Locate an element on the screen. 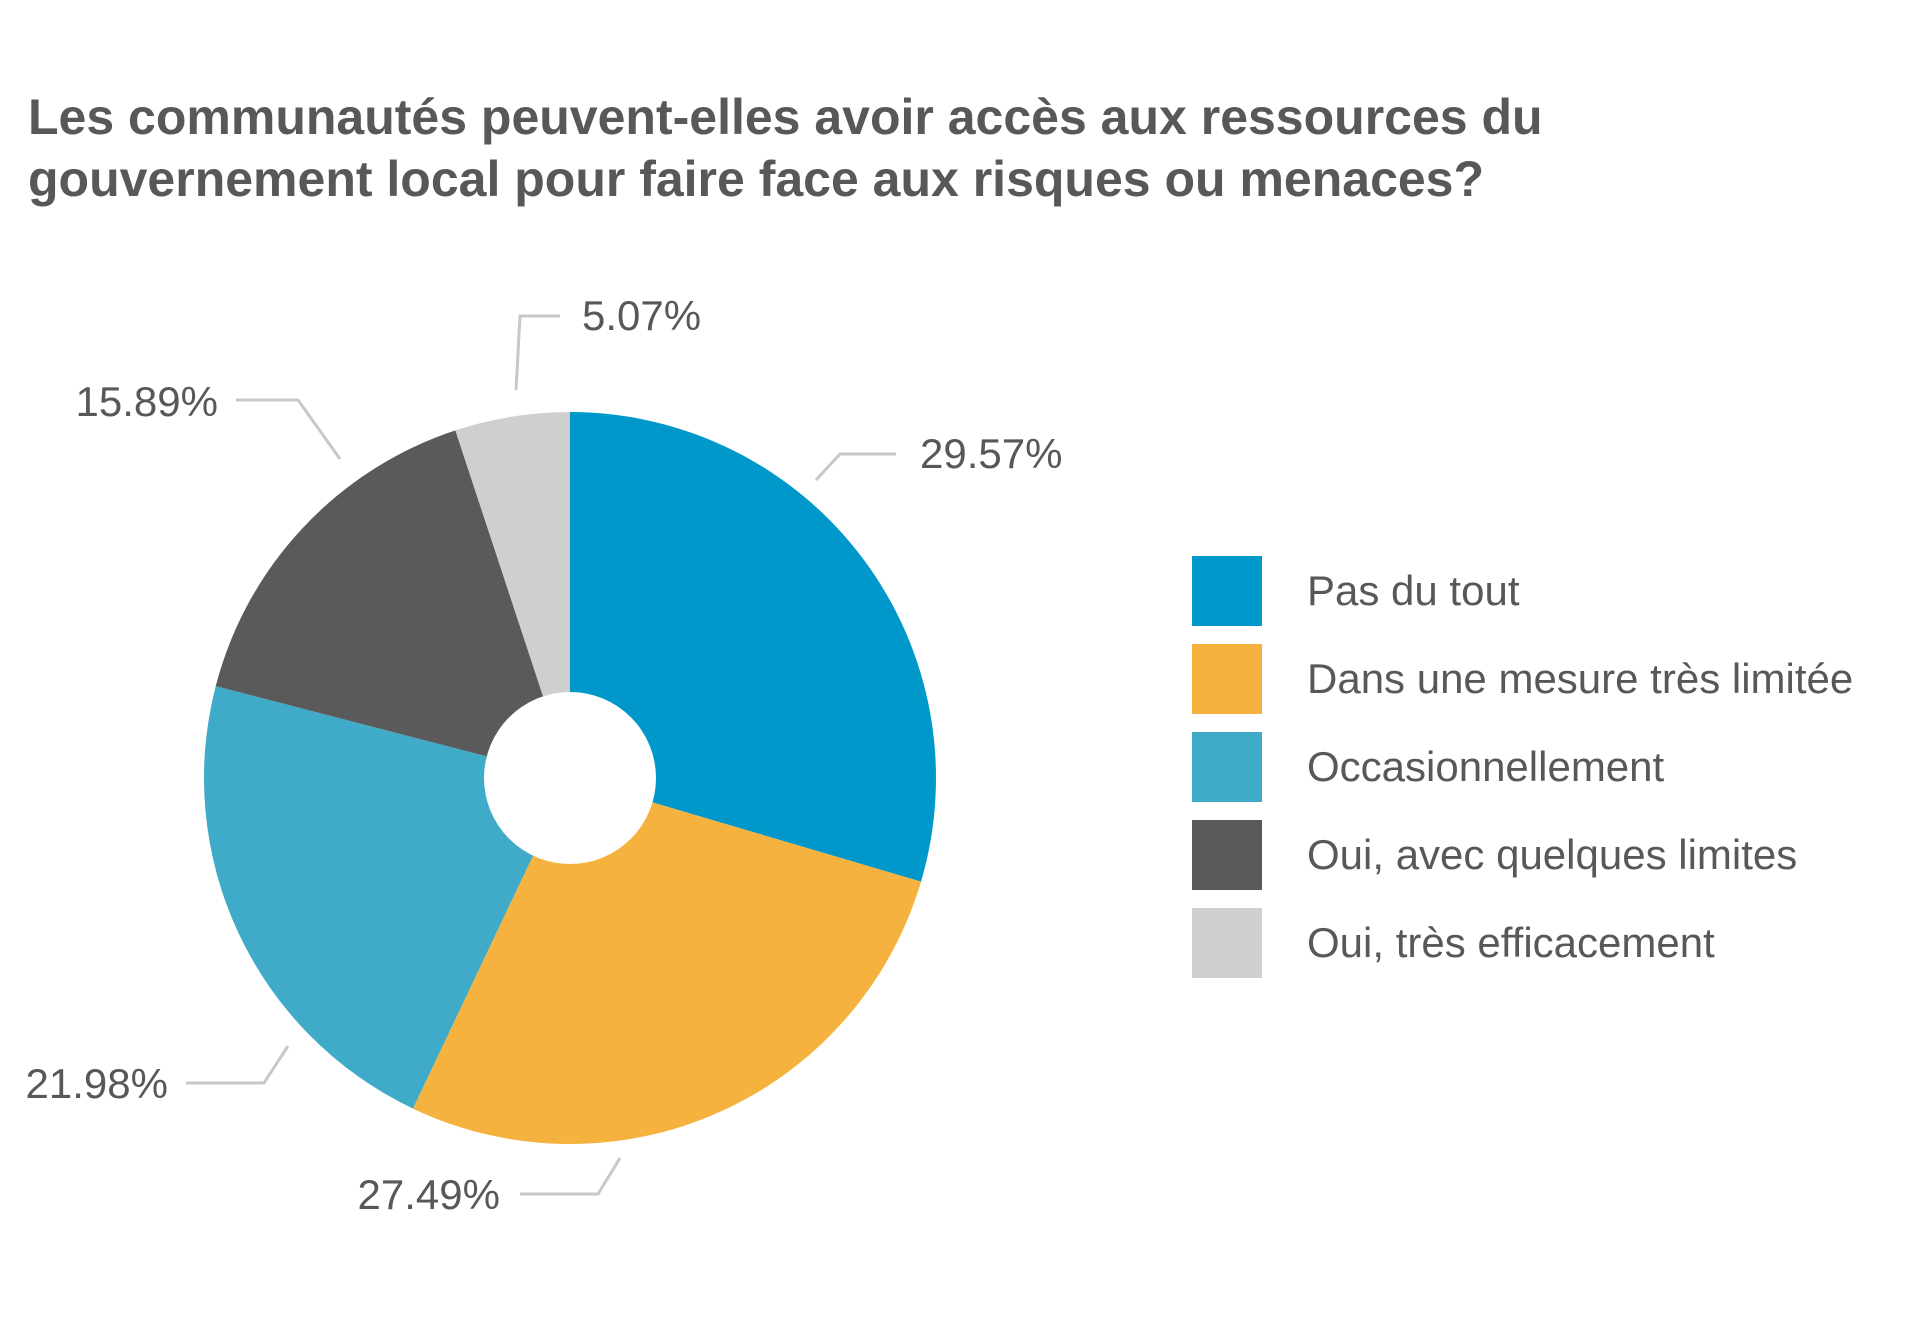  legend-label: Occasionnellement is located at coordinates (1486, 766).